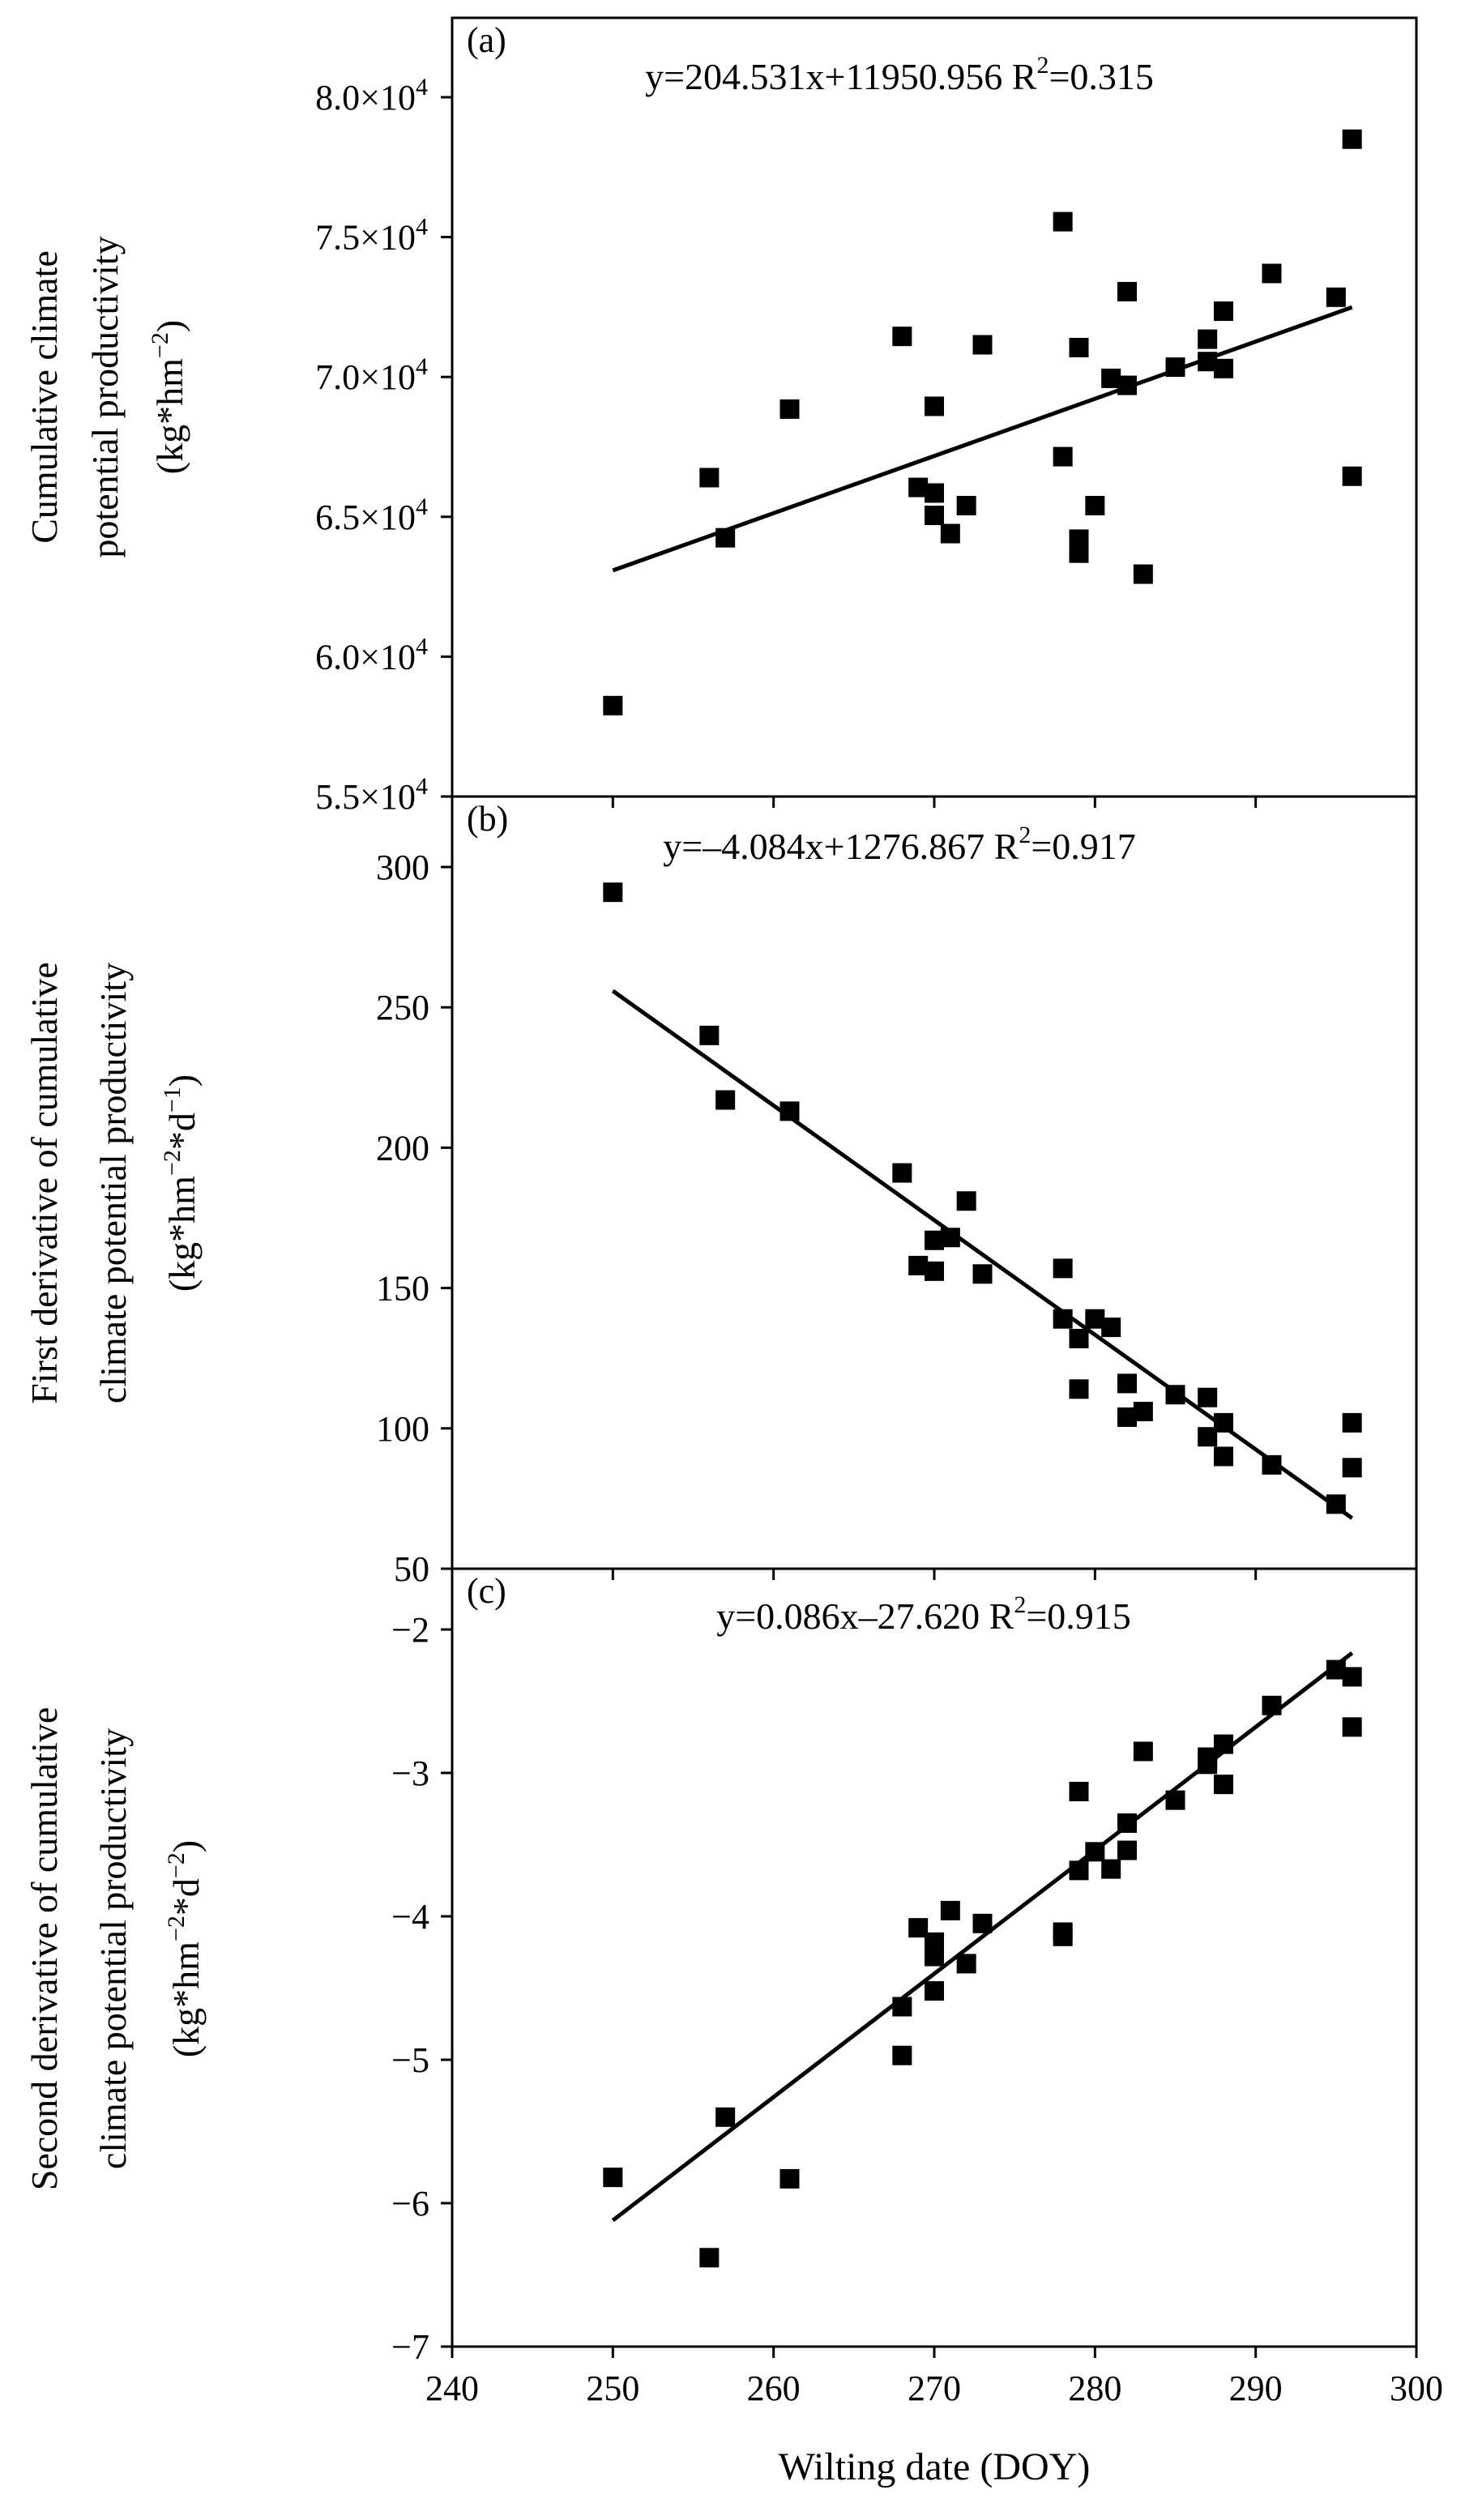 The width and height of the screenshot is (1465, 2520). Describe the element at coordinates (900, 844) in the screenshot. I see `regression-equation: y=–4.084x+1276.867 R2=0.917` at that location.